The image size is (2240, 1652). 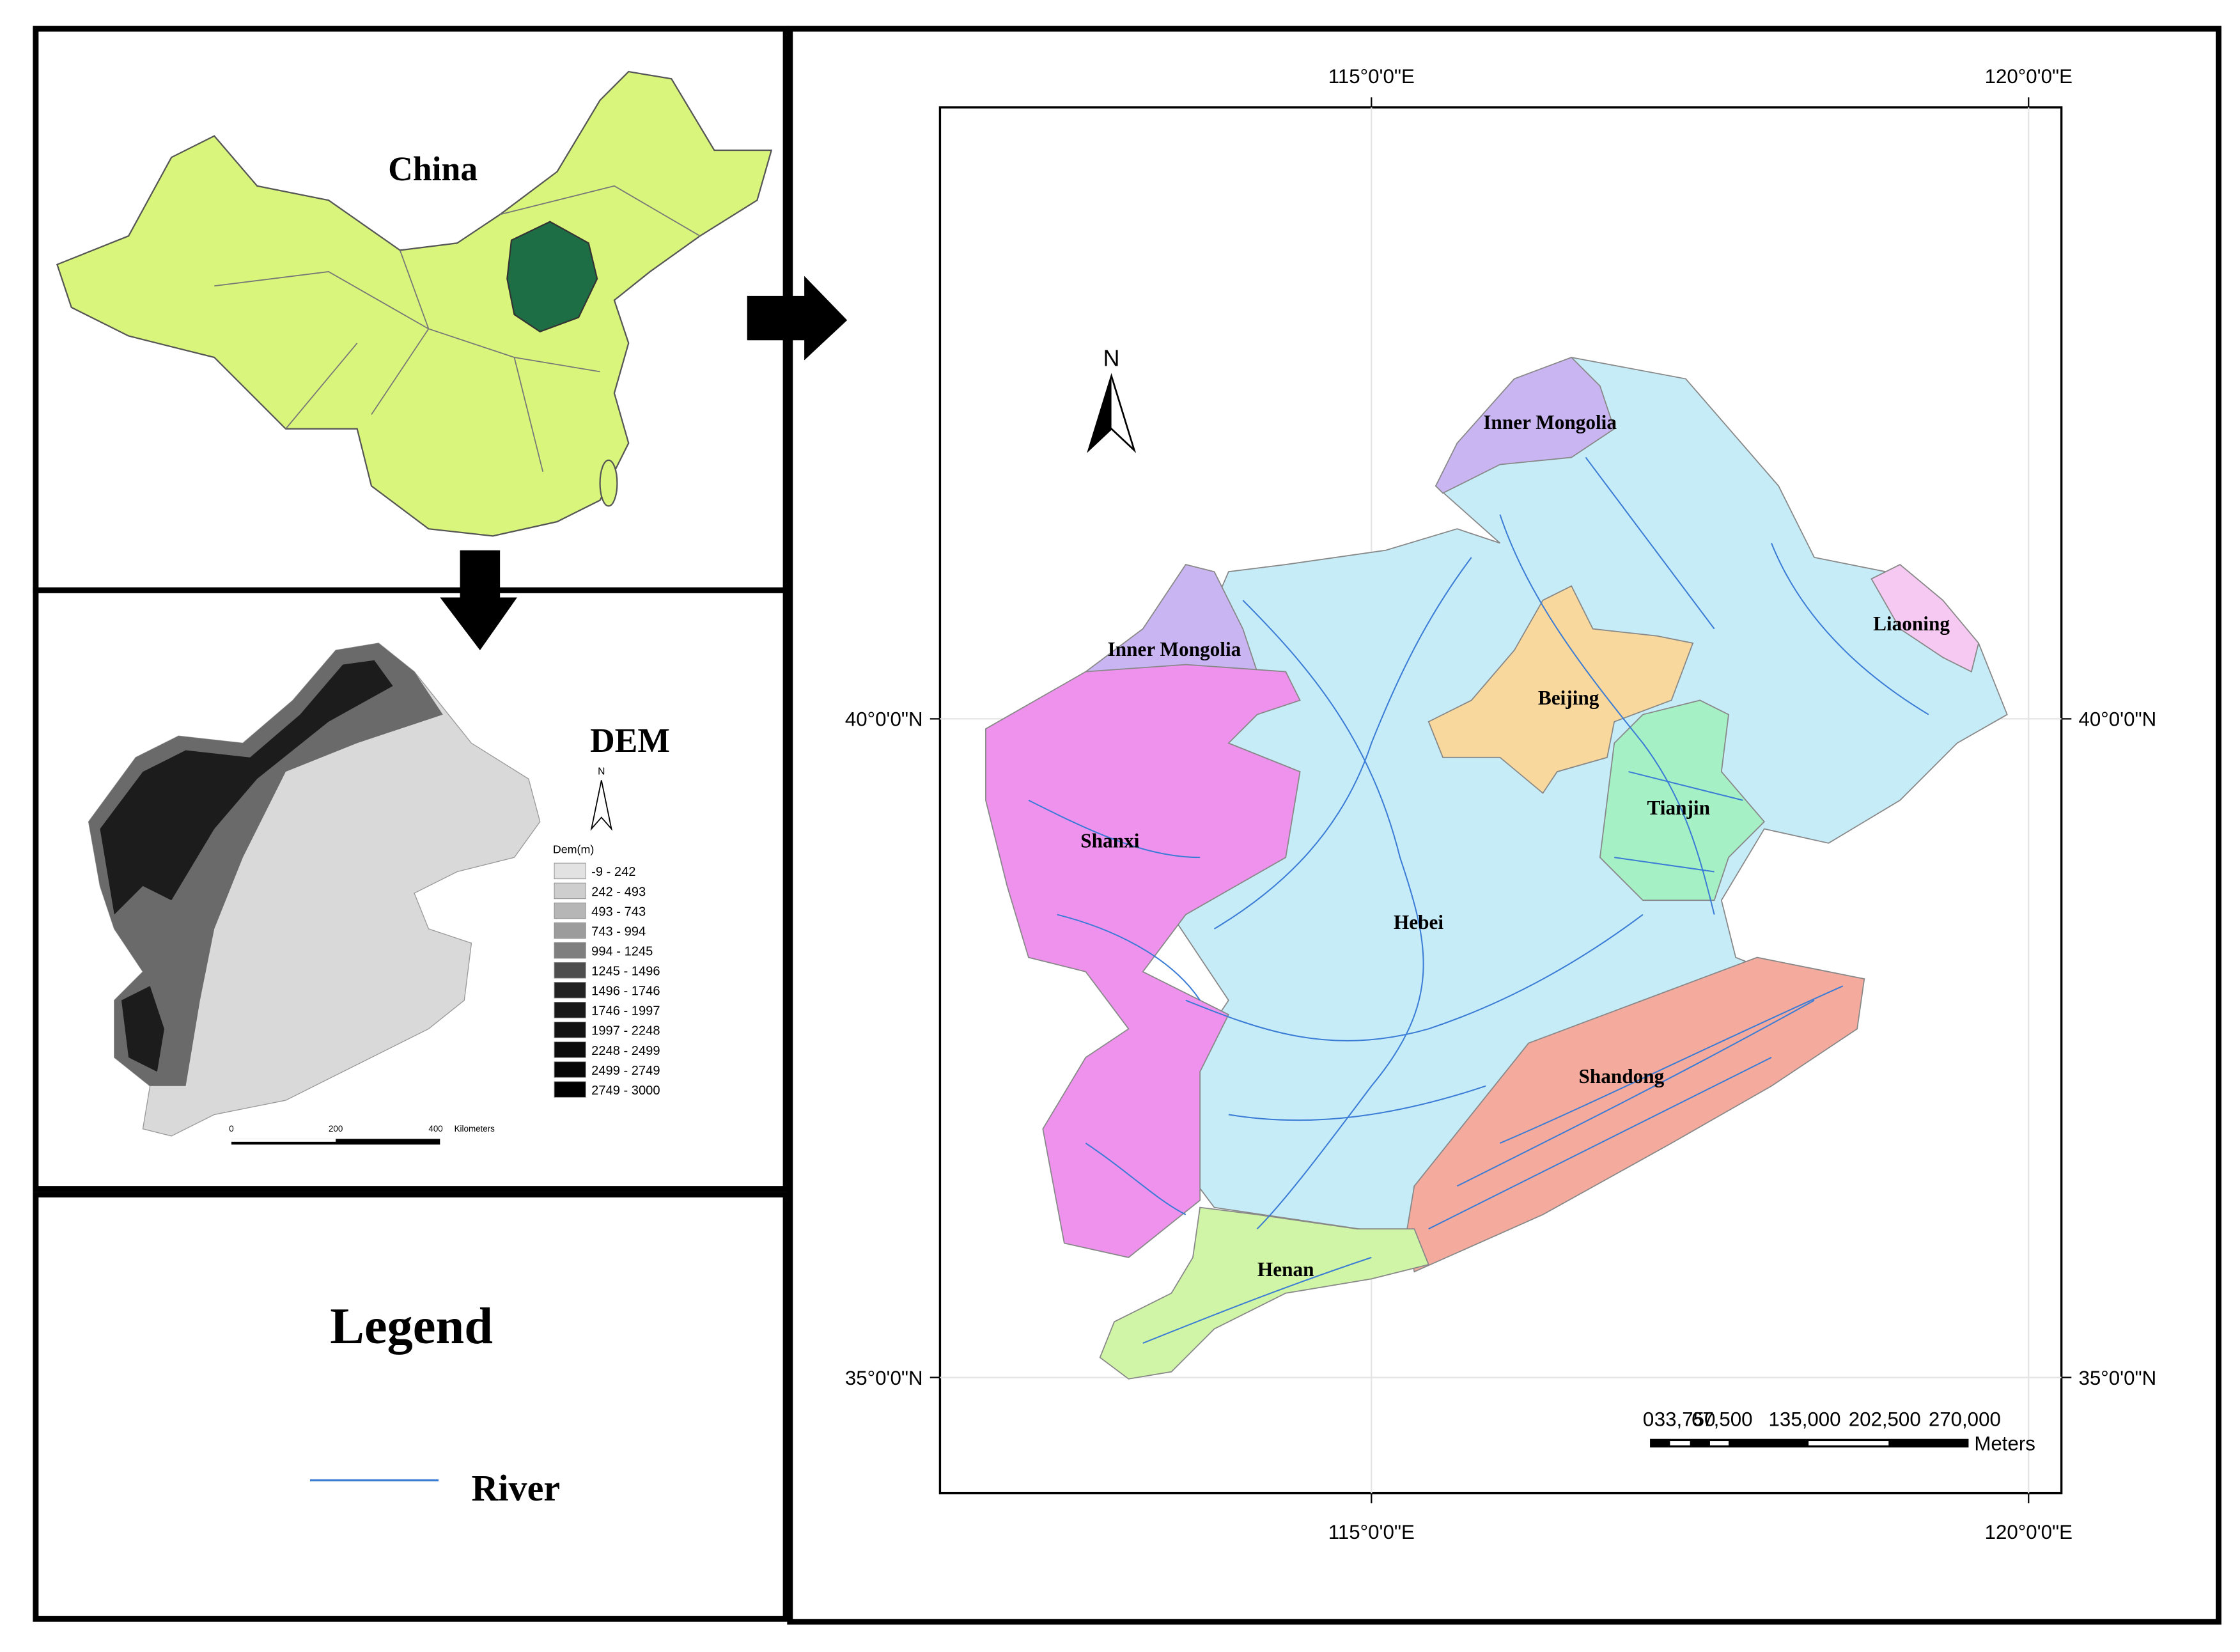 What do you see at coordinates (625, 1031) in the screenshot?
I see `dem-class-label: 1997 - 2248` at bounding box center [625, 1031].